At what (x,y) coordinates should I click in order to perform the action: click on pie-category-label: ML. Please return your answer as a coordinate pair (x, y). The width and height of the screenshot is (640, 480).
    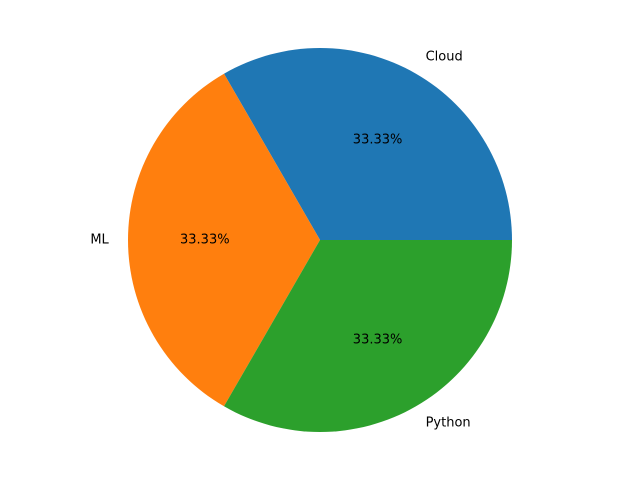
    Looking at the image, I should click on (99, 240).